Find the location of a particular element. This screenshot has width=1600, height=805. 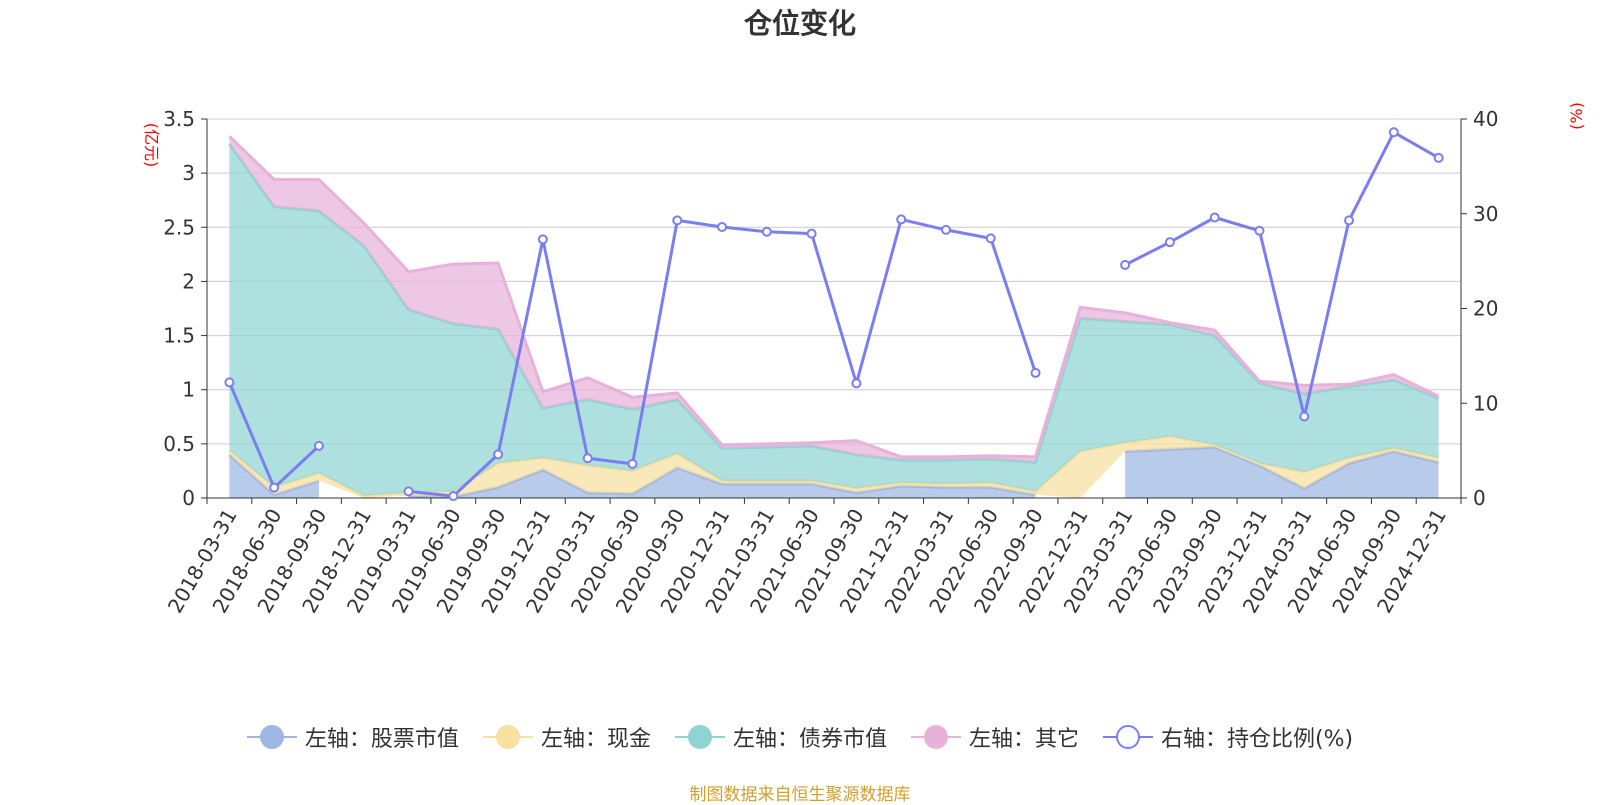

legend-item-cash: 左轴：现金 is located at coordinates (566, 737).